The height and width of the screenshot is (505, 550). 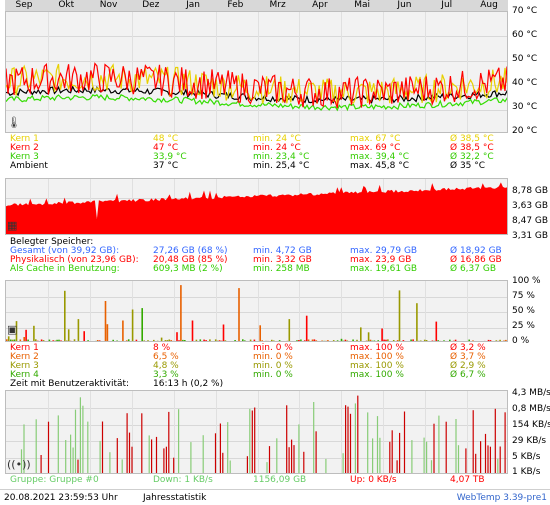 What do you see at coordinates (281, 157) in the screenshot?
I see `row-min: min. 23,4 °C` at bounding box center [281, 157].